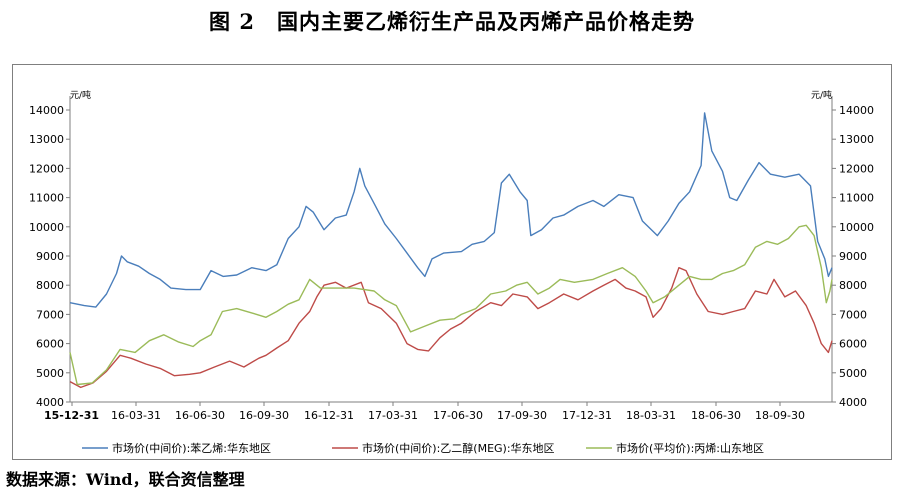 The image size is (904, 500). What do you see at coordinates (856, 198) in the screenshot?
I see `y-tick-label-right: 11000` at bounding box center [856, 198].